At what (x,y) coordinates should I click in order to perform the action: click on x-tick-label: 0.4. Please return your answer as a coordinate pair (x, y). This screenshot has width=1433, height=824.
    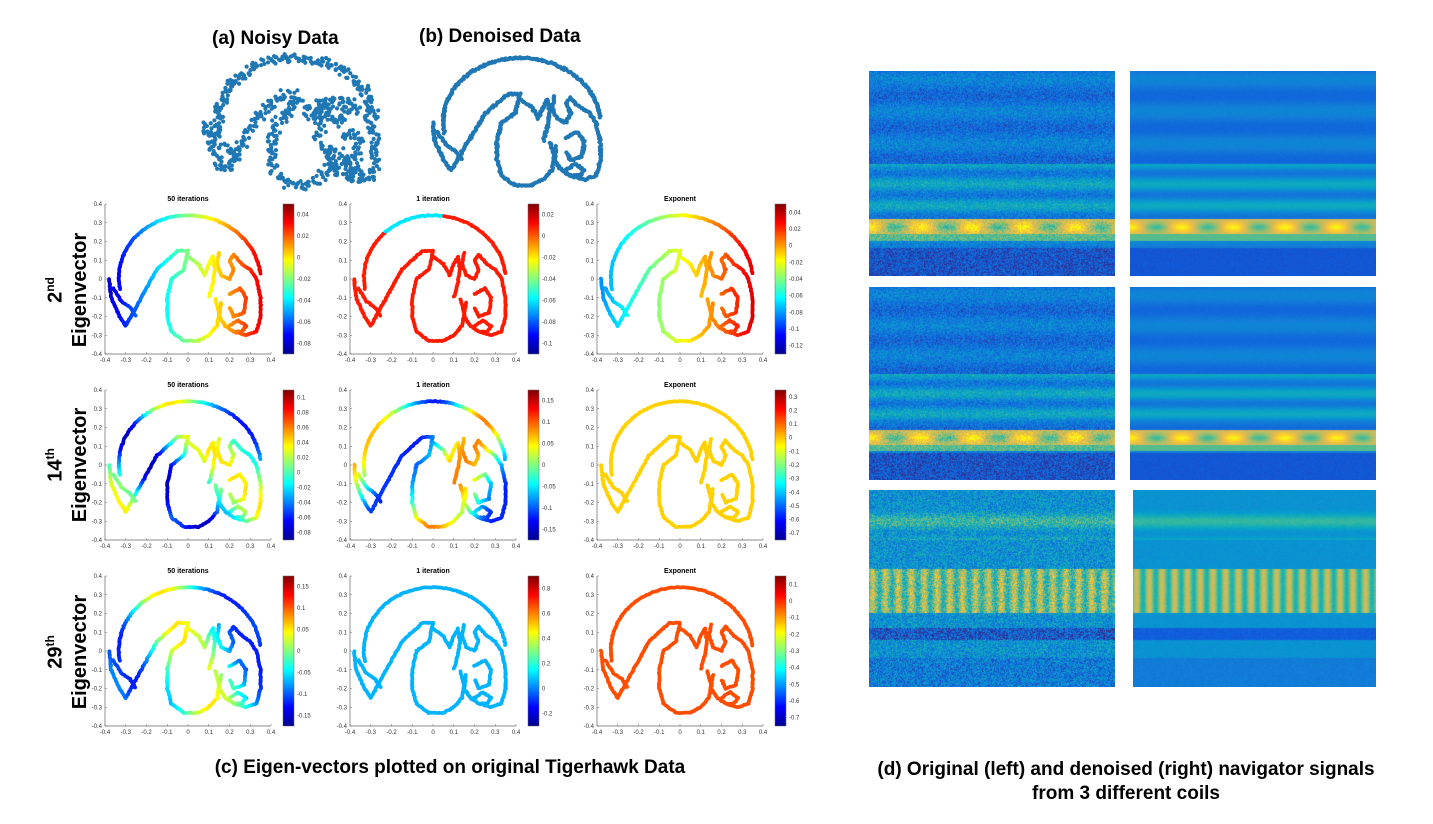
    Looking at the image, I should click on (271, 361).